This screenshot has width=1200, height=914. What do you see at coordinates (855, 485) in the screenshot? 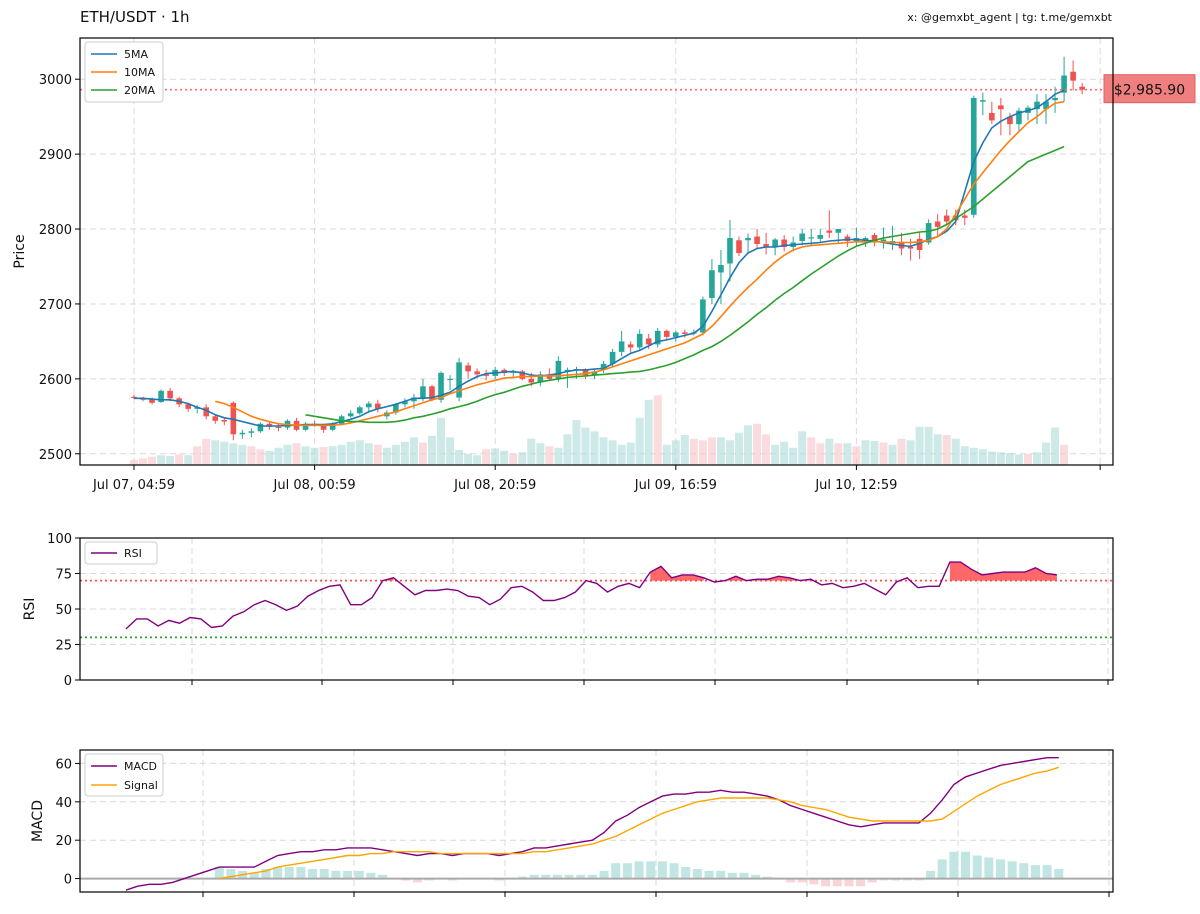
I see `price-x-tick-label: Jul 10, 12:59` at bounding box center [855, 485].